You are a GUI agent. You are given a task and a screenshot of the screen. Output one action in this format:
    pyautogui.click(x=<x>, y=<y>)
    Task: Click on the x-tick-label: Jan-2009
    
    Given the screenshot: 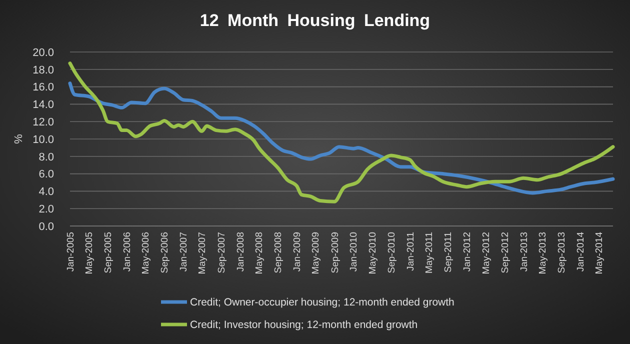 What is the action you would take?
    pyautogui.click(x=298, y=252)
    